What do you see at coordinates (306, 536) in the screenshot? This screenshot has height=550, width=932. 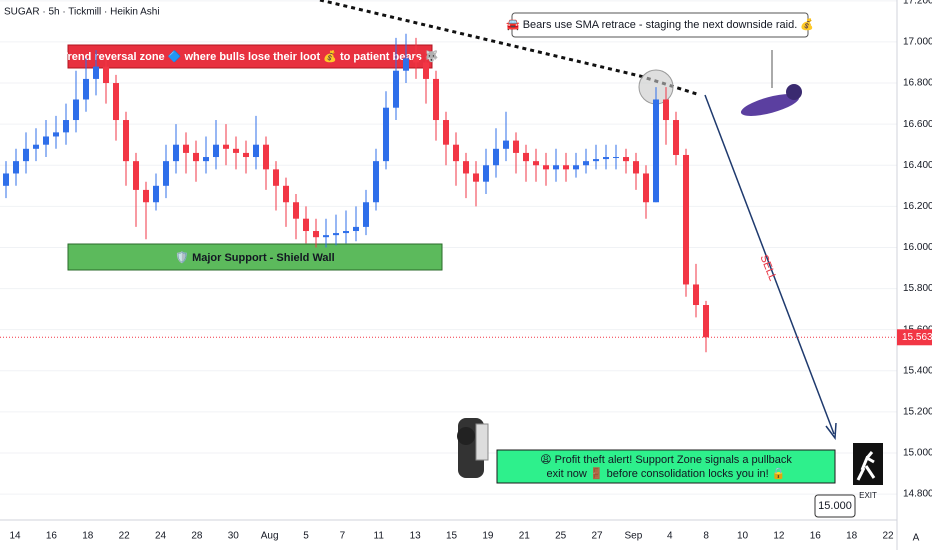 I see `x-tick-label: 5` at bounding box center [306, 536].